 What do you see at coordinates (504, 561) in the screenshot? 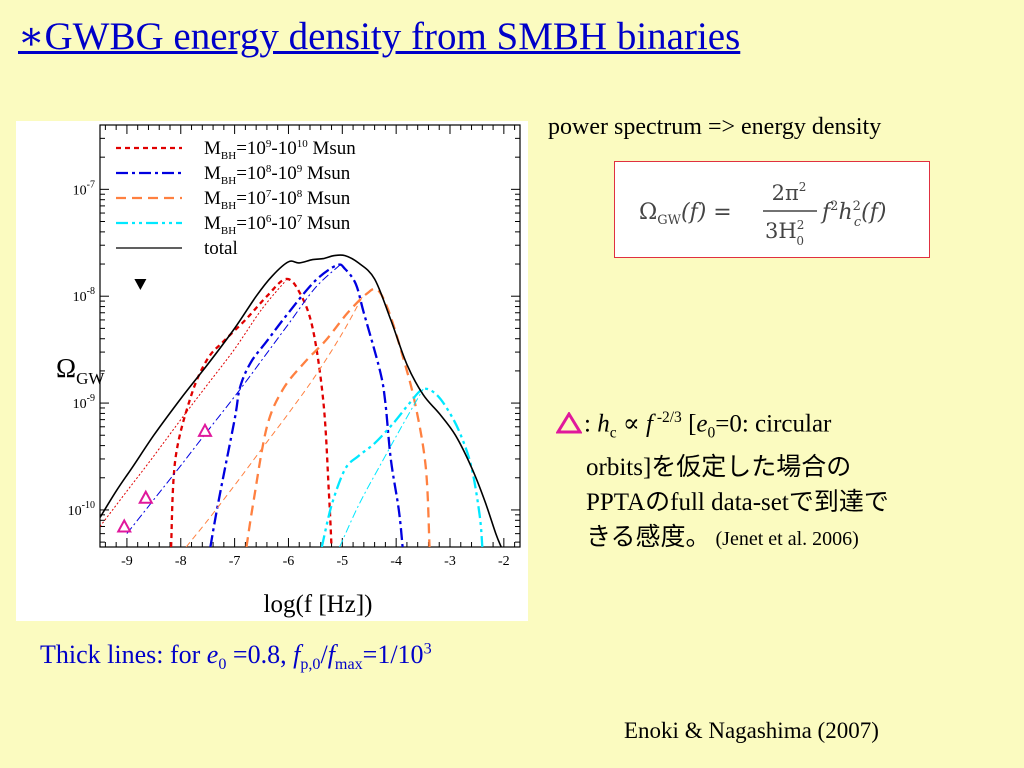
I see `x-tick-label: -2` at bounding box center [504, 561].